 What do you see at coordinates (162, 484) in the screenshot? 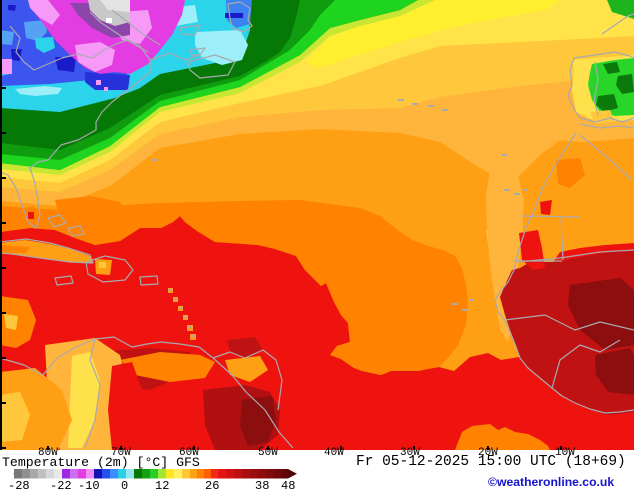
I see `svg-text: 12` at bounding box center [162, 484].